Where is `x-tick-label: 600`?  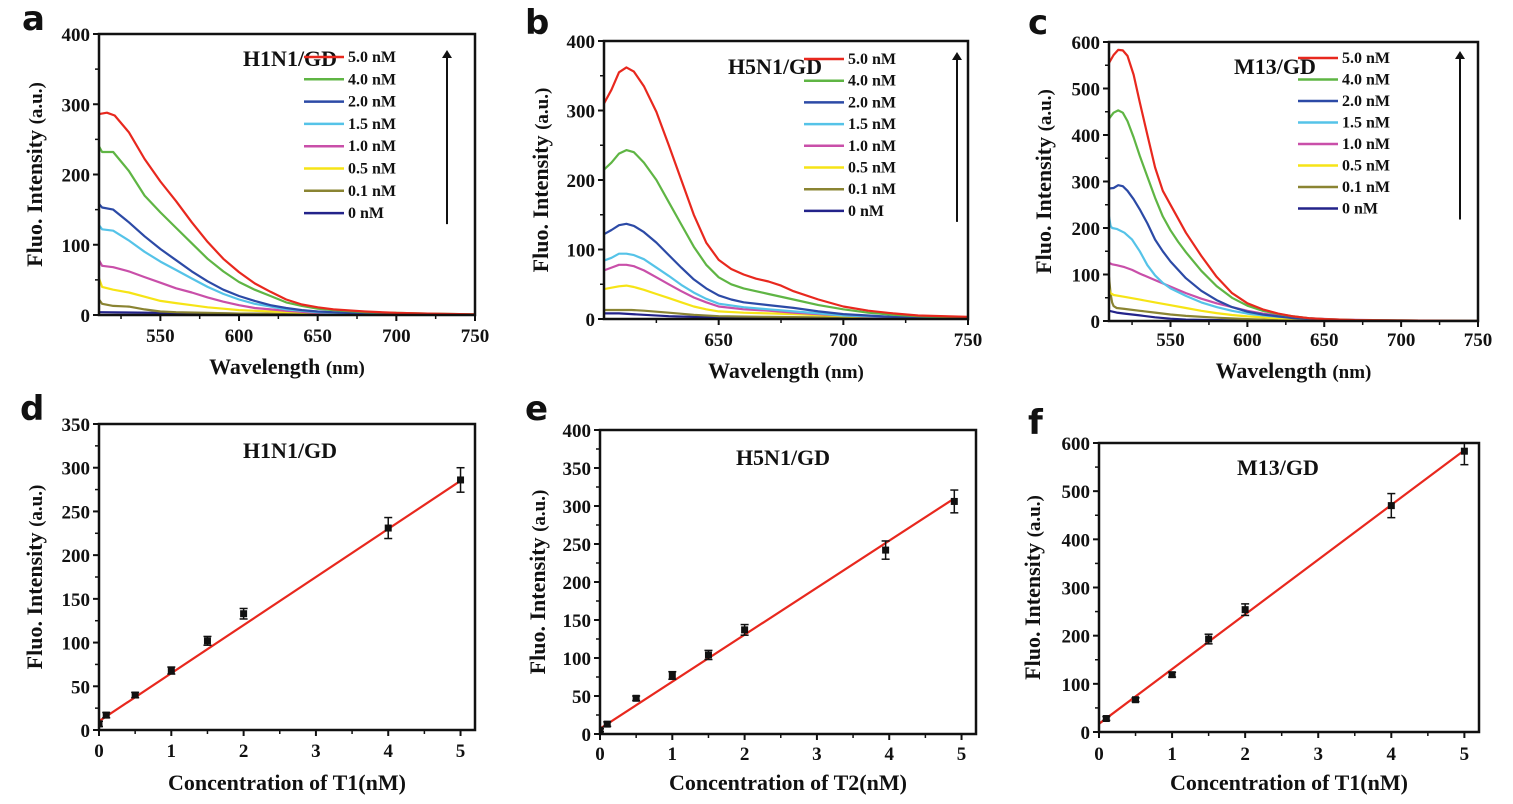 x-tick-label: 600 is located at coordinates (239, 336).